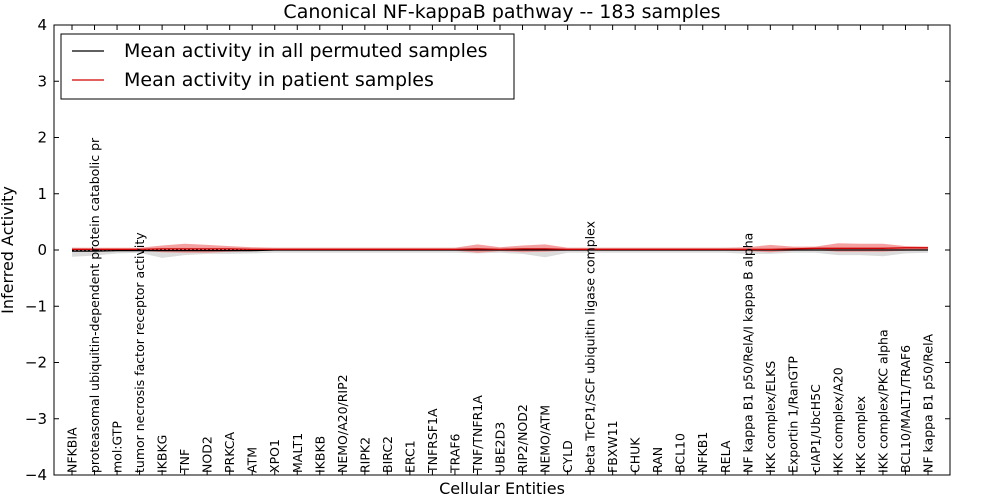 The image size is (1000, 500). What do you see at coordinates (409, 456) in the screenshot?
I see `x-tick-label: ERC1` at bounding box center [409, 456].